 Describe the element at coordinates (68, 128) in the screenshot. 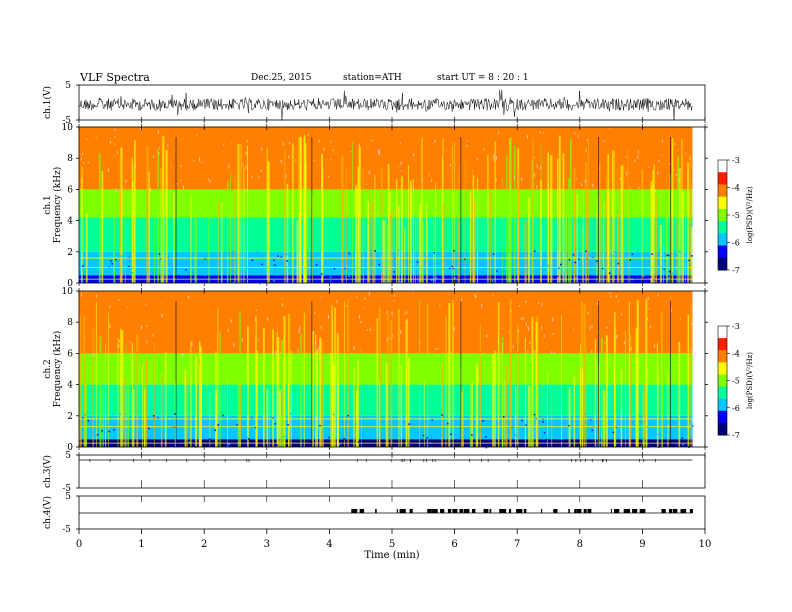

I see `ch1_spec-ytick-label: 10` at that location.